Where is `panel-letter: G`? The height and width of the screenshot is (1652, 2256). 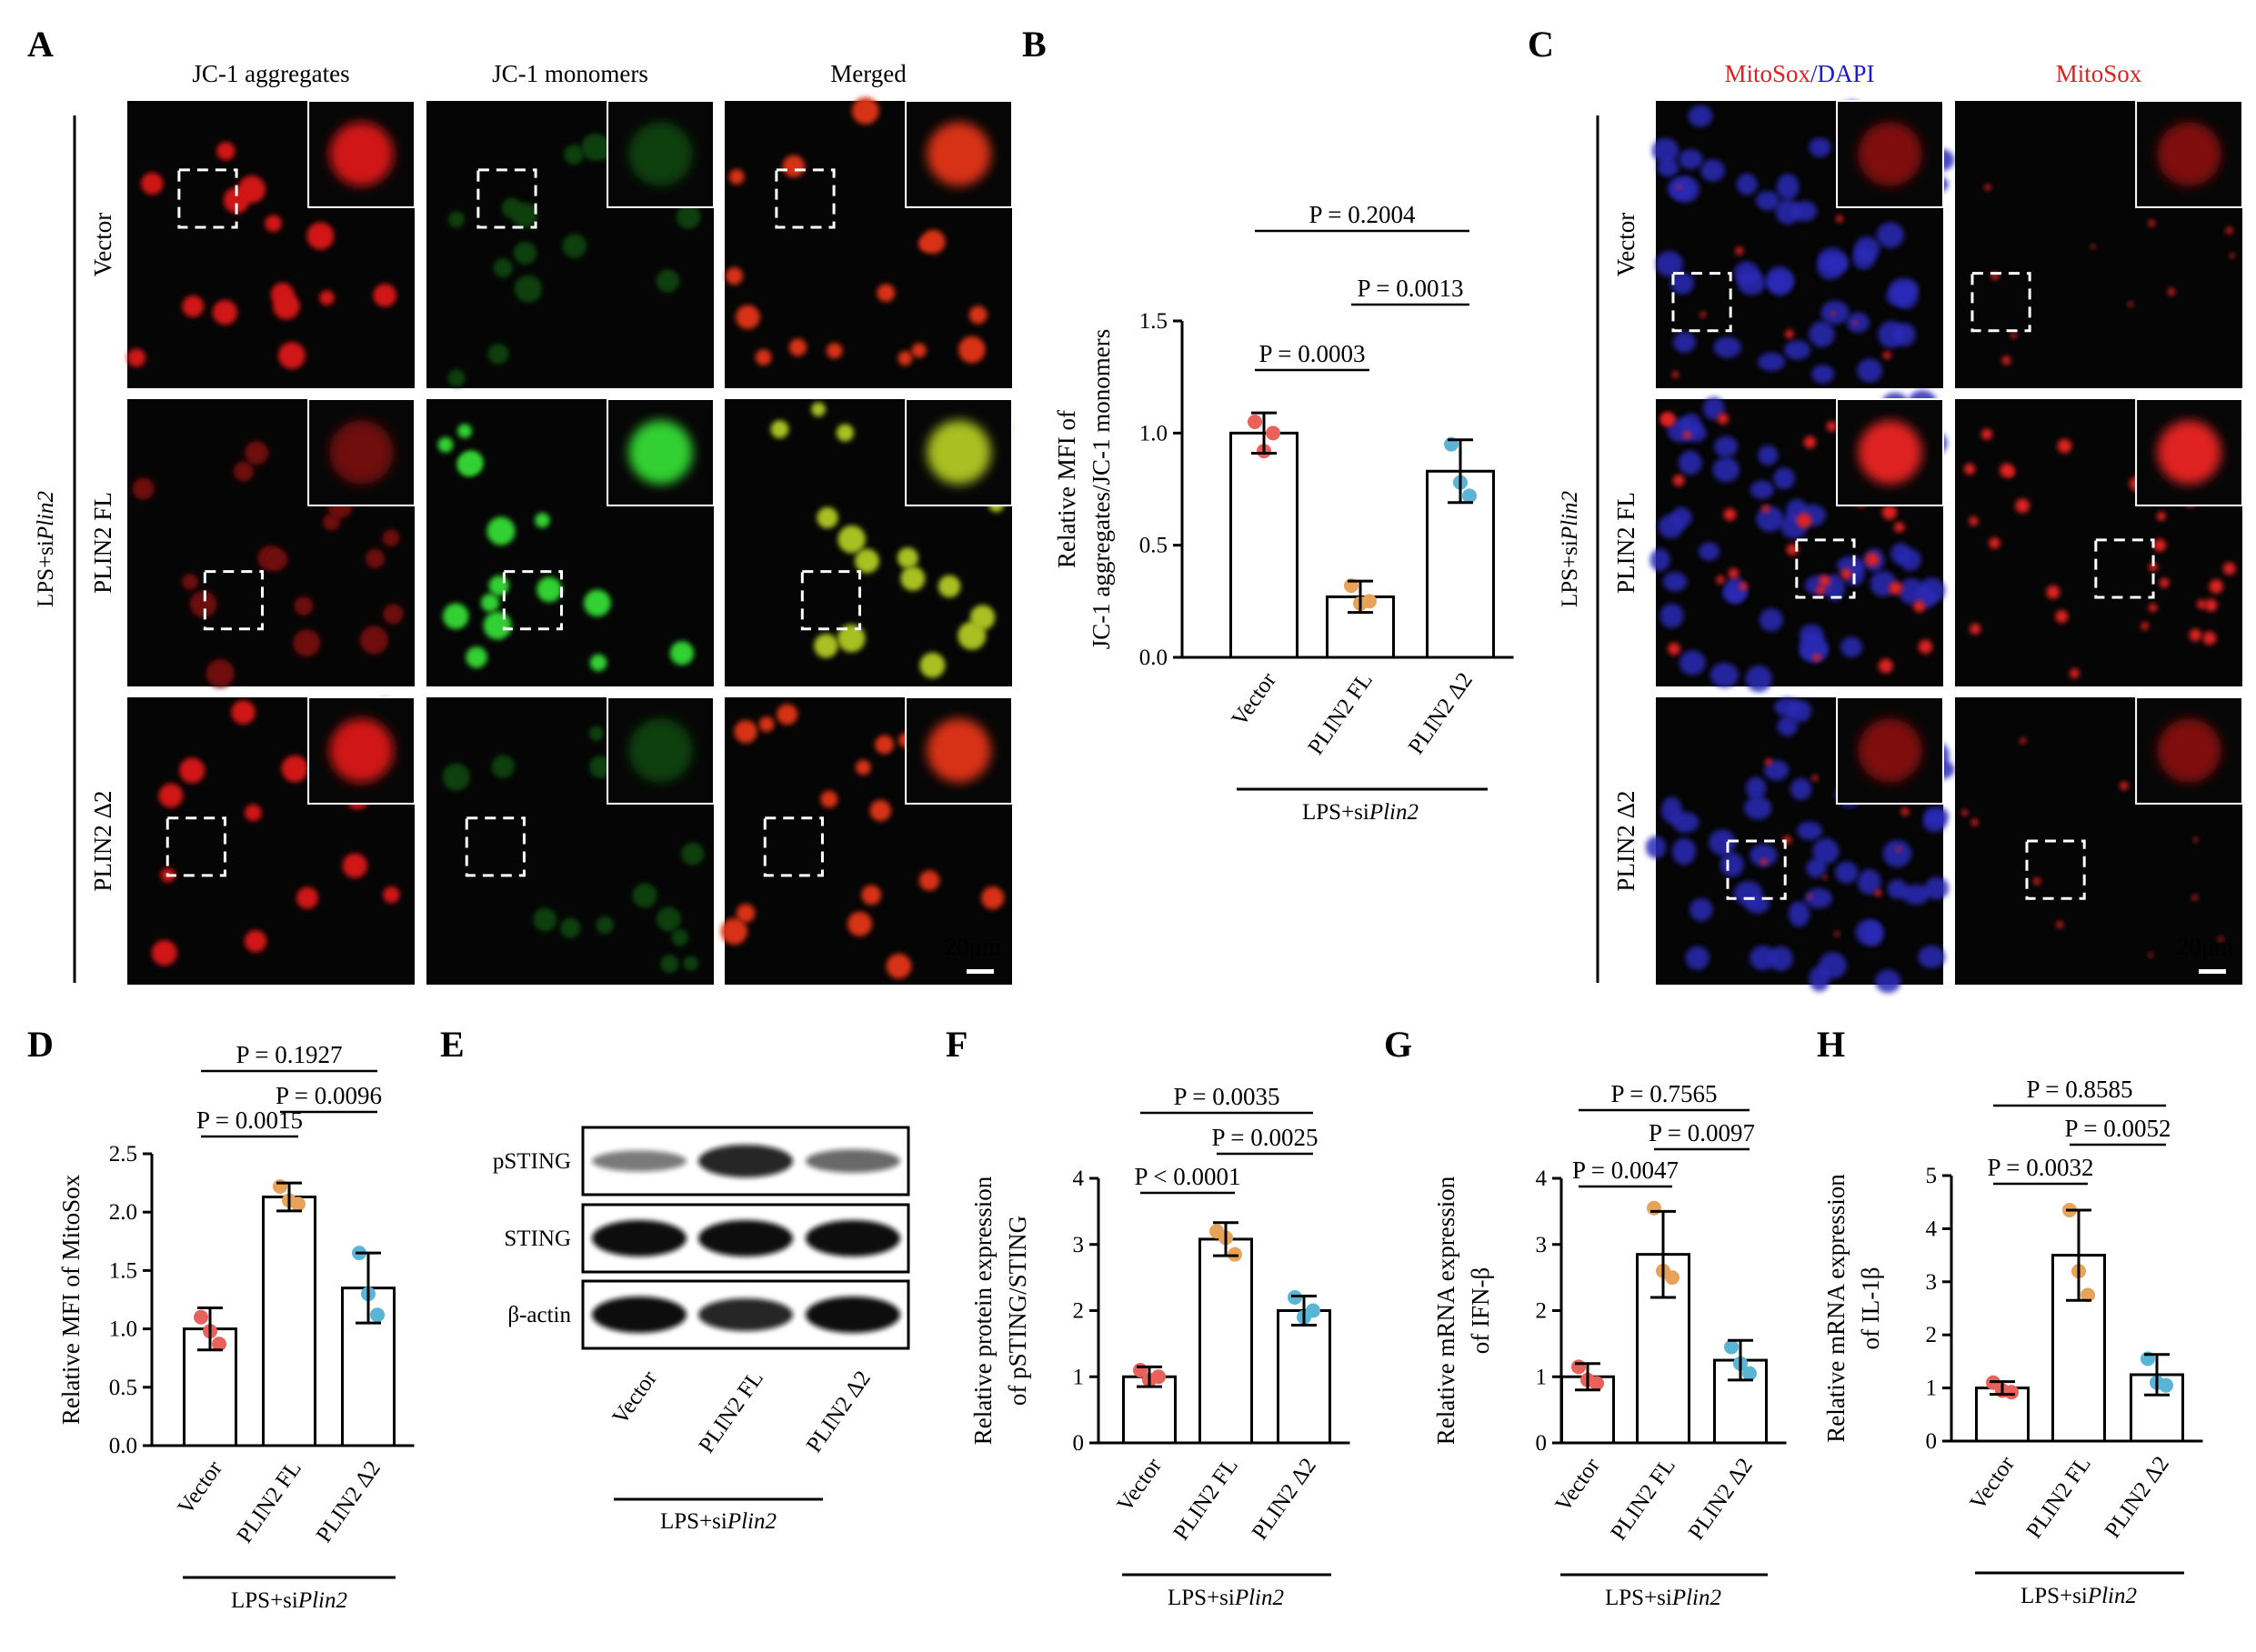
panel-letter: G is located at coordinates (1398, 1044).